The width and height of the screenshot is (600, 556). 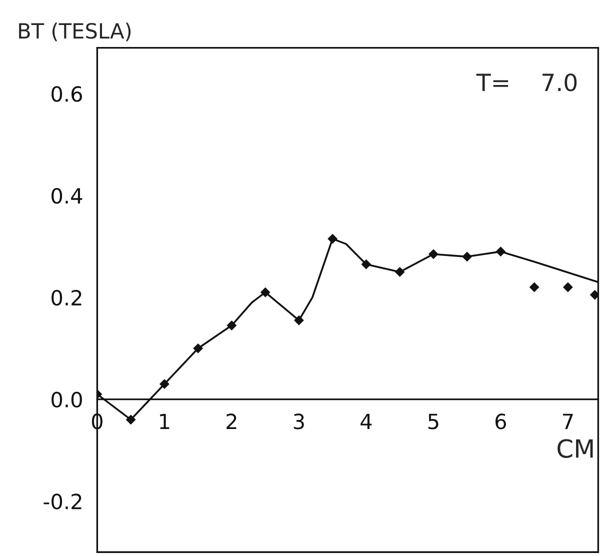 I want to click on y-tick-label: 0.0, so click(x=67, y=400).